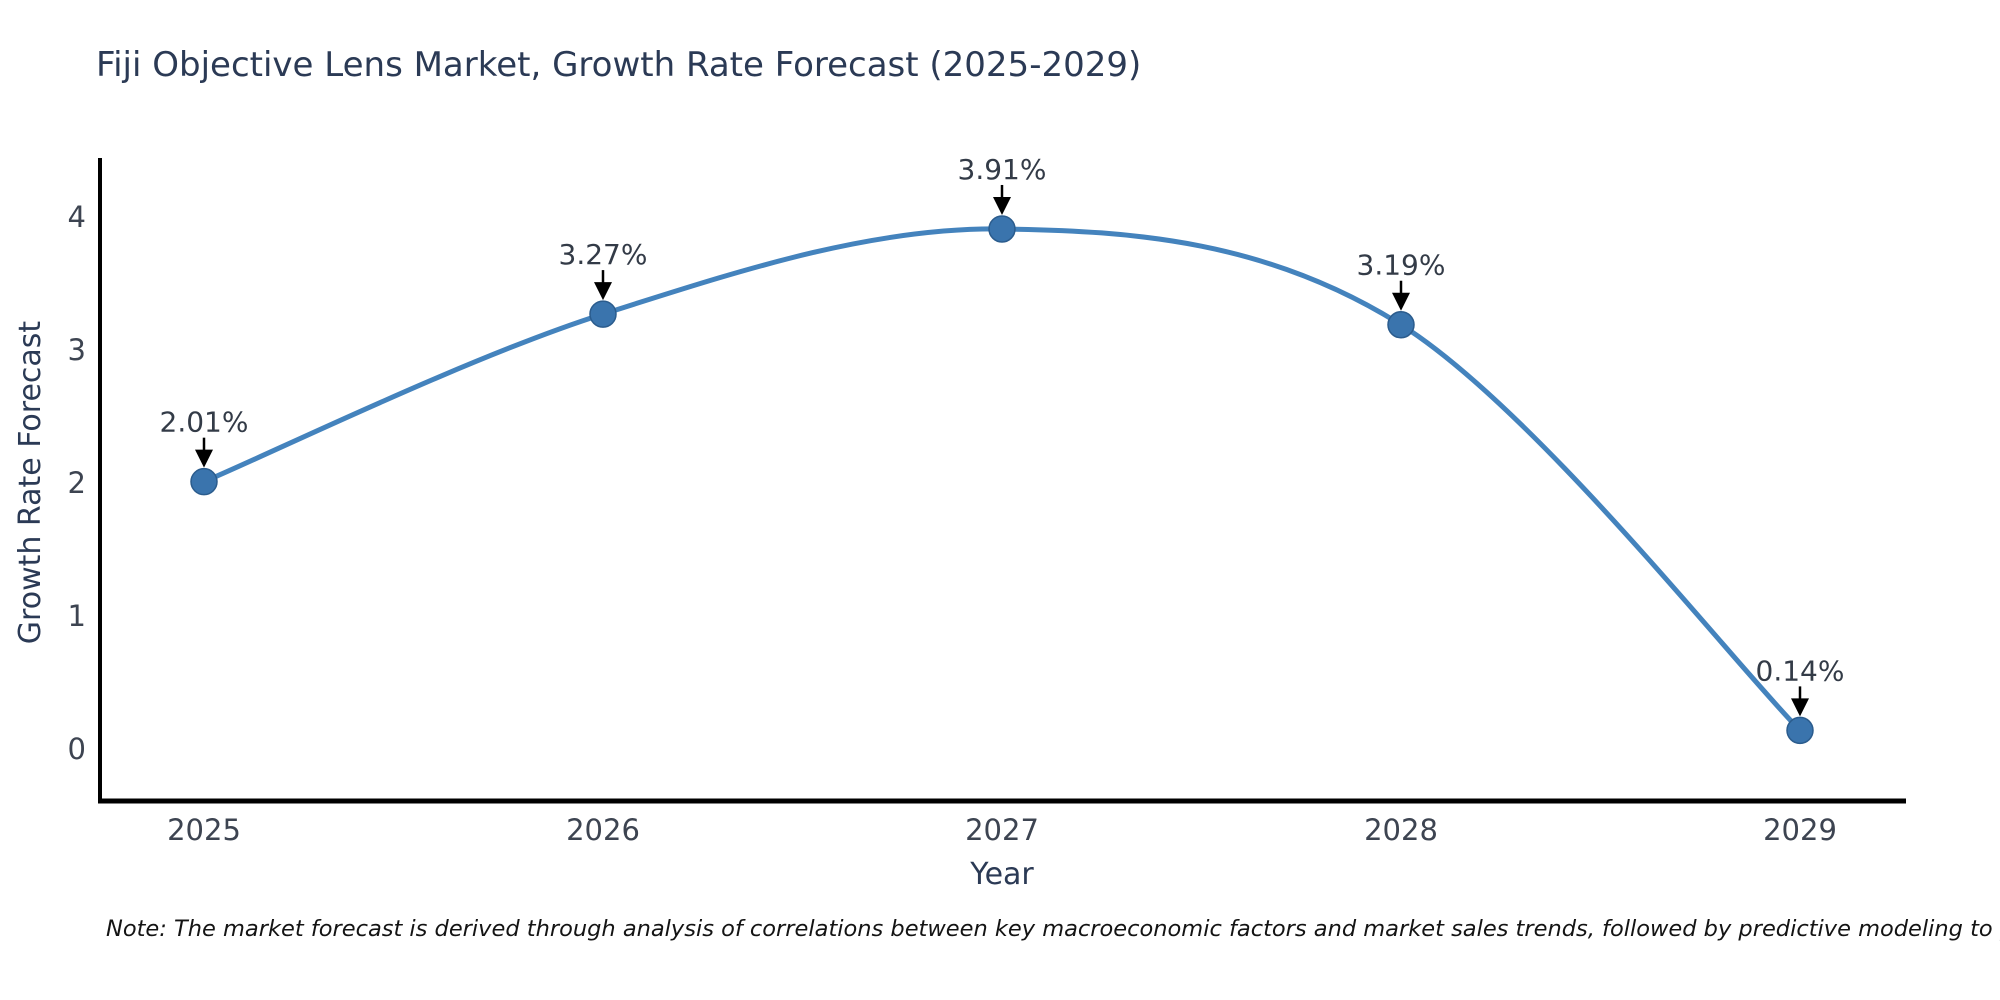 The image size is (2000, 1000). I want to click on data-point-2027, so click(1002, 229).